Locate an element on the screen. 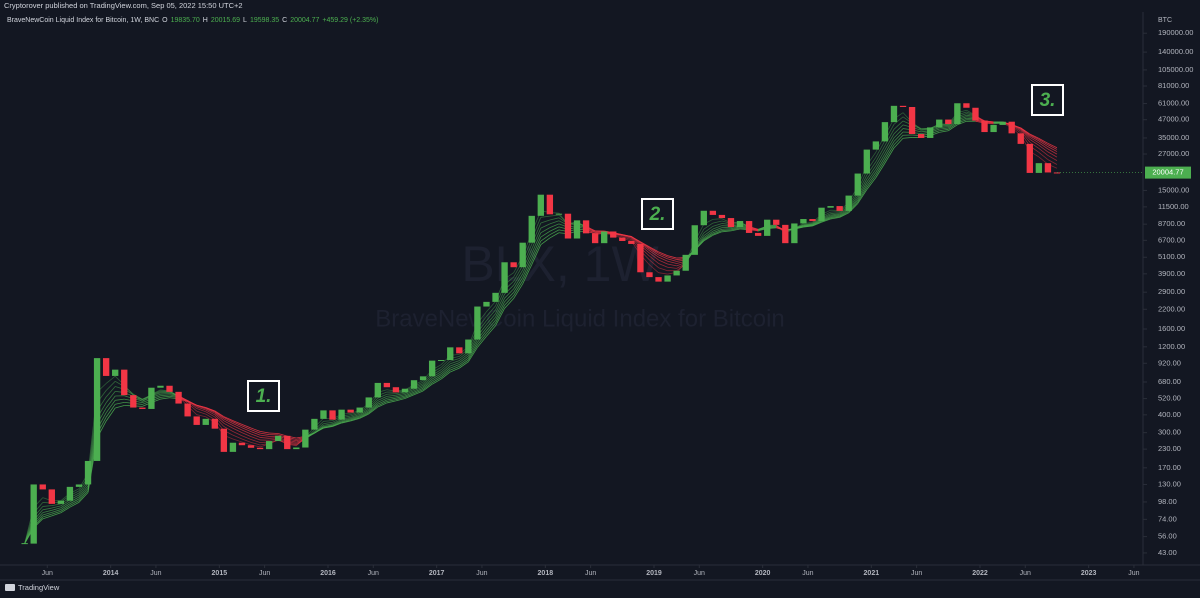 Image resolution: width=1200 pixels, height=598 pixels. y-tick-label: 5100.00 is located at coordinates (1171, 256).